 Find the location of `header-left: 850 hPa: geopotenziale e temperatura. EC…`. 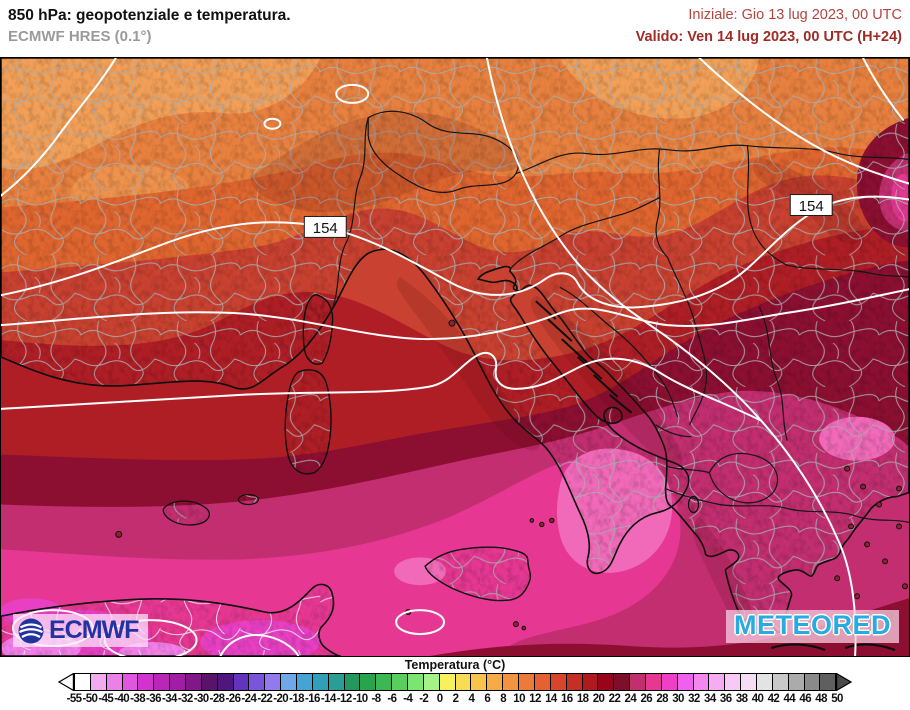

header-left: 850 hPa: geopotenziale e temperatura. EC… is located at coordinates (149, 26).